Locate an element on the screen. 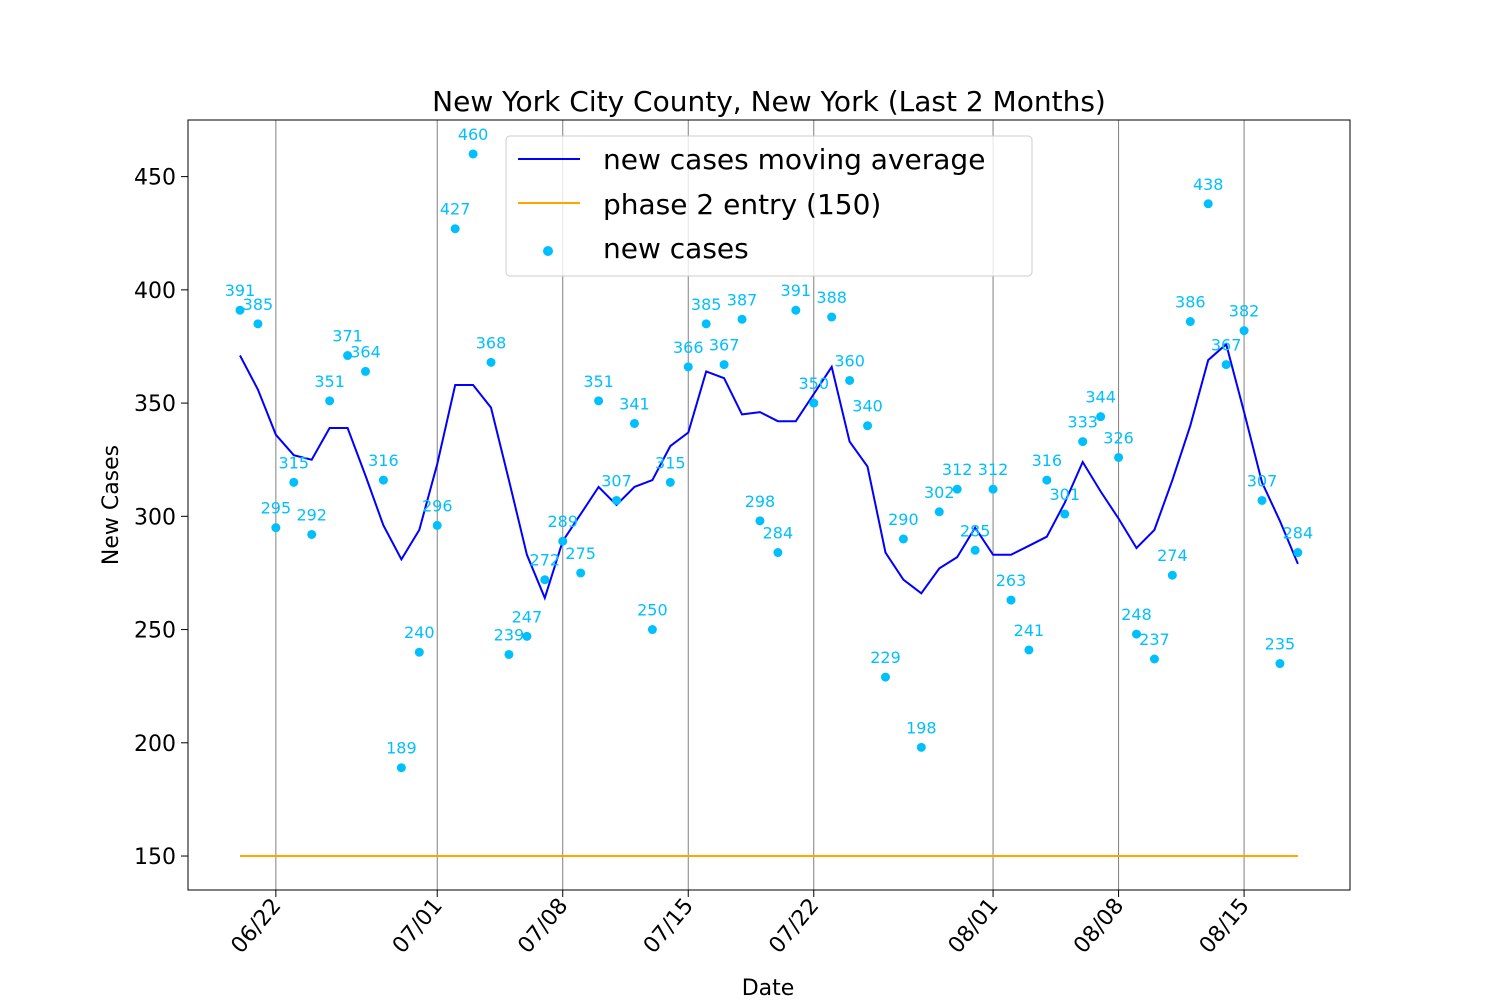 The width and height of the screenshot is (1500, 1000). new-cases-data-label: 274 is located at coordinates (1172, 555).